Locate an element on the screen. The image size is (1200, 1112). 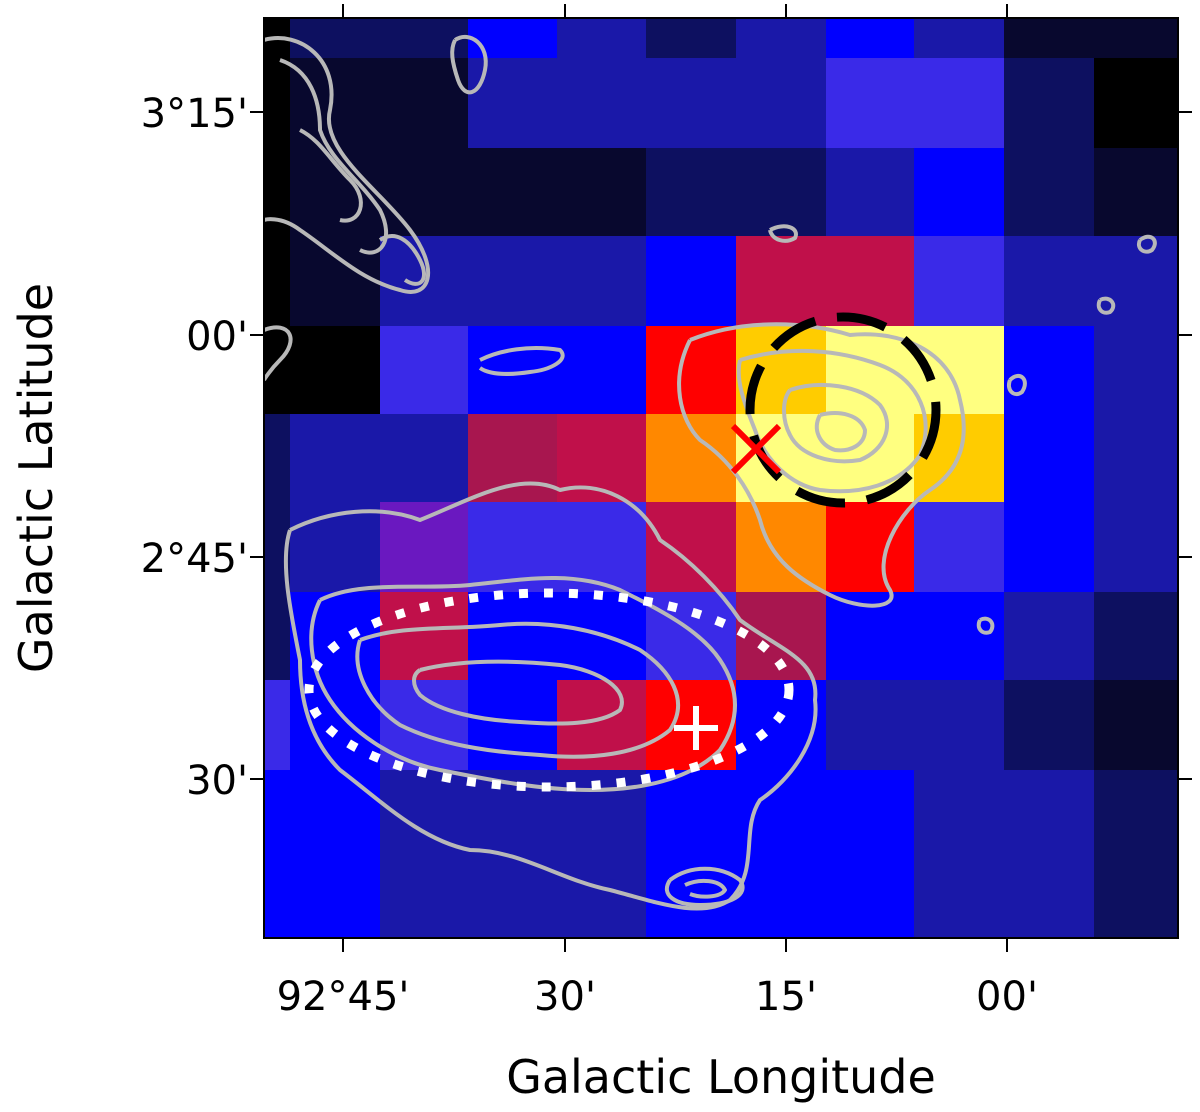
dotted-ellipse-region is located at coordinates (549, 690).